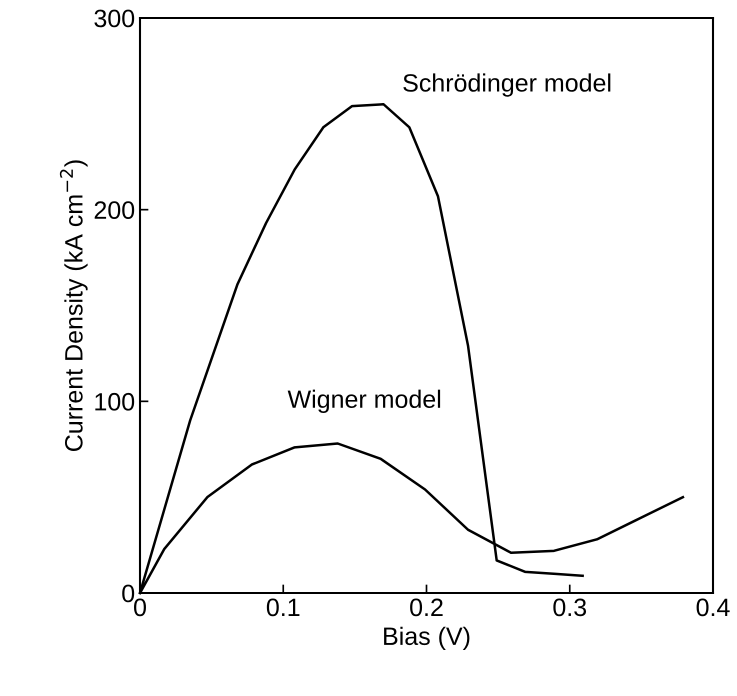  What do you see at coordinates (364, 401) in the screenshot?
I see `series-label: Wigner model` at bounding box center [364, 401].